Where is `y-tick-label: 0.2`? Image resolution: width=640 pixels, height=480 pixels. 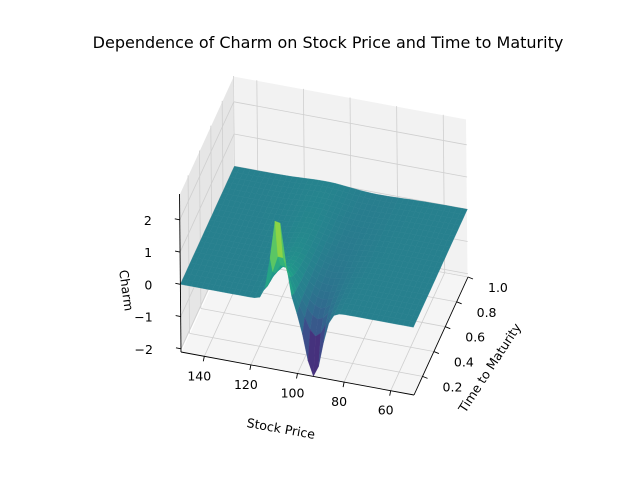 y-tick-label: 0.2 is located at coordinates (453, 386).